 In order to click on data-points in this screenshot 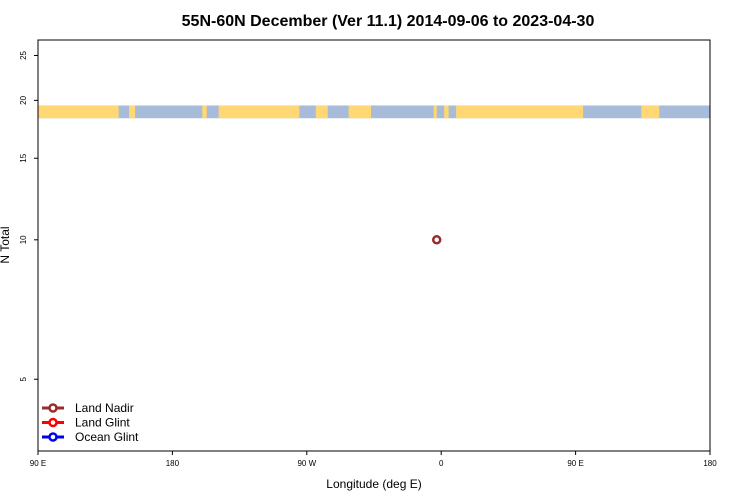, I will do `click(436, 240)`.